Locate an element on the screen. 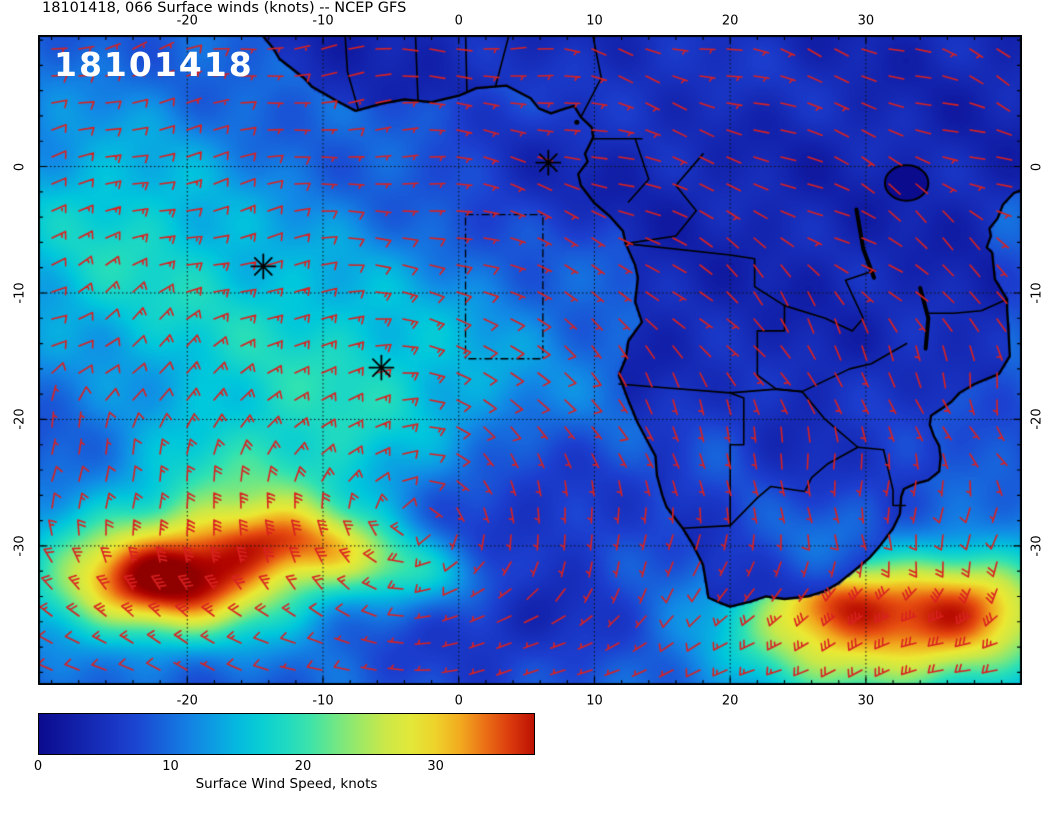 This screenshot has width=1056, height=816. lon-tick-label-top: 30 is located at coordinates (866, 21).